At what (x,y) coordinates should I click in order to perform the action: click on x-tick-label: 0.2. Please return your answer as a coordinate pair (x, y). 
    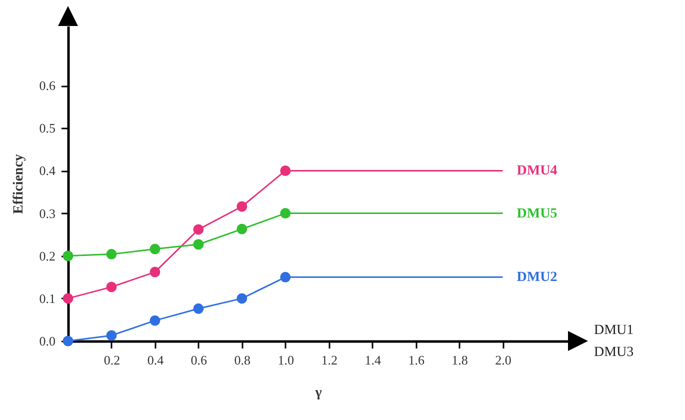
    Looking at the image, I should click on (112, 360).